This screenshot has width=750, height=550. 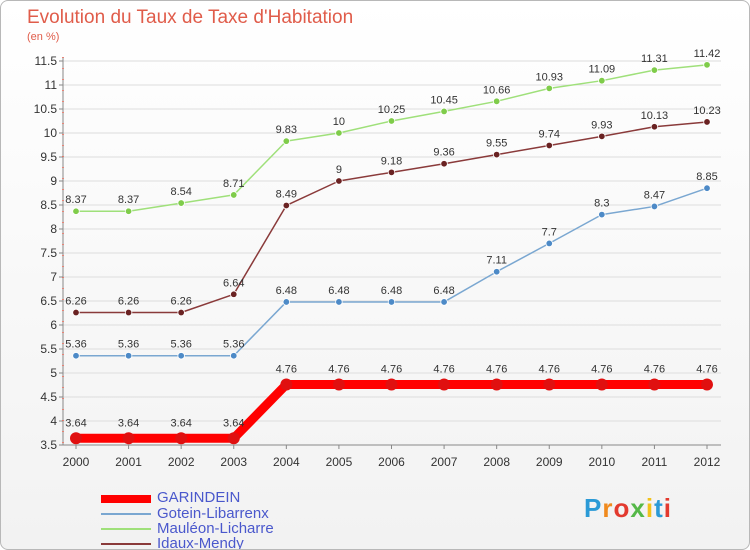 What do you see at coordinates (200, 542) in the screenshot?
I see `legend-label: Idaux-Mendy` at bounding box center [200, 542].